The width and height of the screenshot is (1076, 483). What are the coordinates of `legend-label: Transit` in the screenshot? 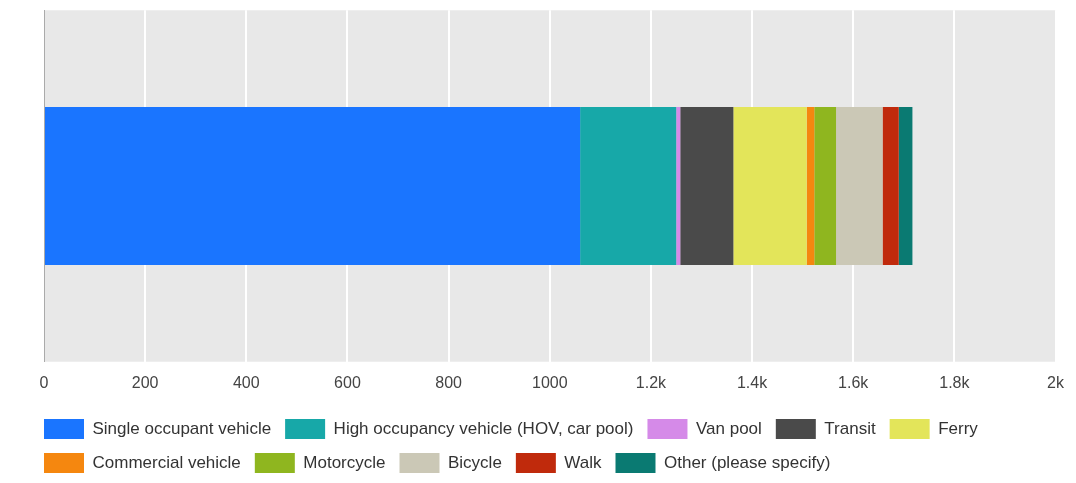 It's located at (850, 428).